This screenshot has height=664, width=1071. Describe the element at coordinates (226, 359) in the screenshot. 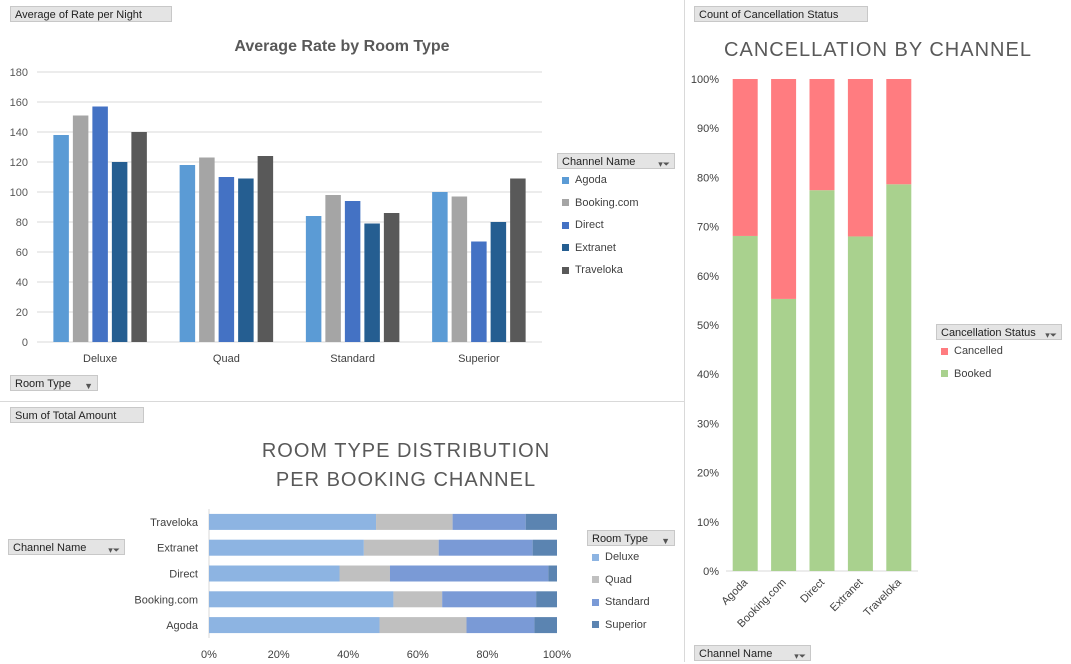

I see `x-tick-label: Quad` at that location.